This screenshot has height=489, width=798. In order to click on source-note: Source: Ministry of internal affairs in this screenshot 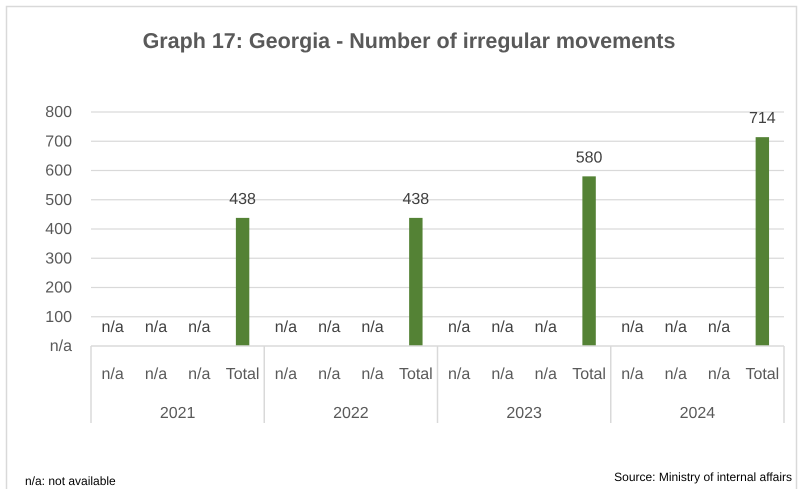, I will do `click(703, 477)`.